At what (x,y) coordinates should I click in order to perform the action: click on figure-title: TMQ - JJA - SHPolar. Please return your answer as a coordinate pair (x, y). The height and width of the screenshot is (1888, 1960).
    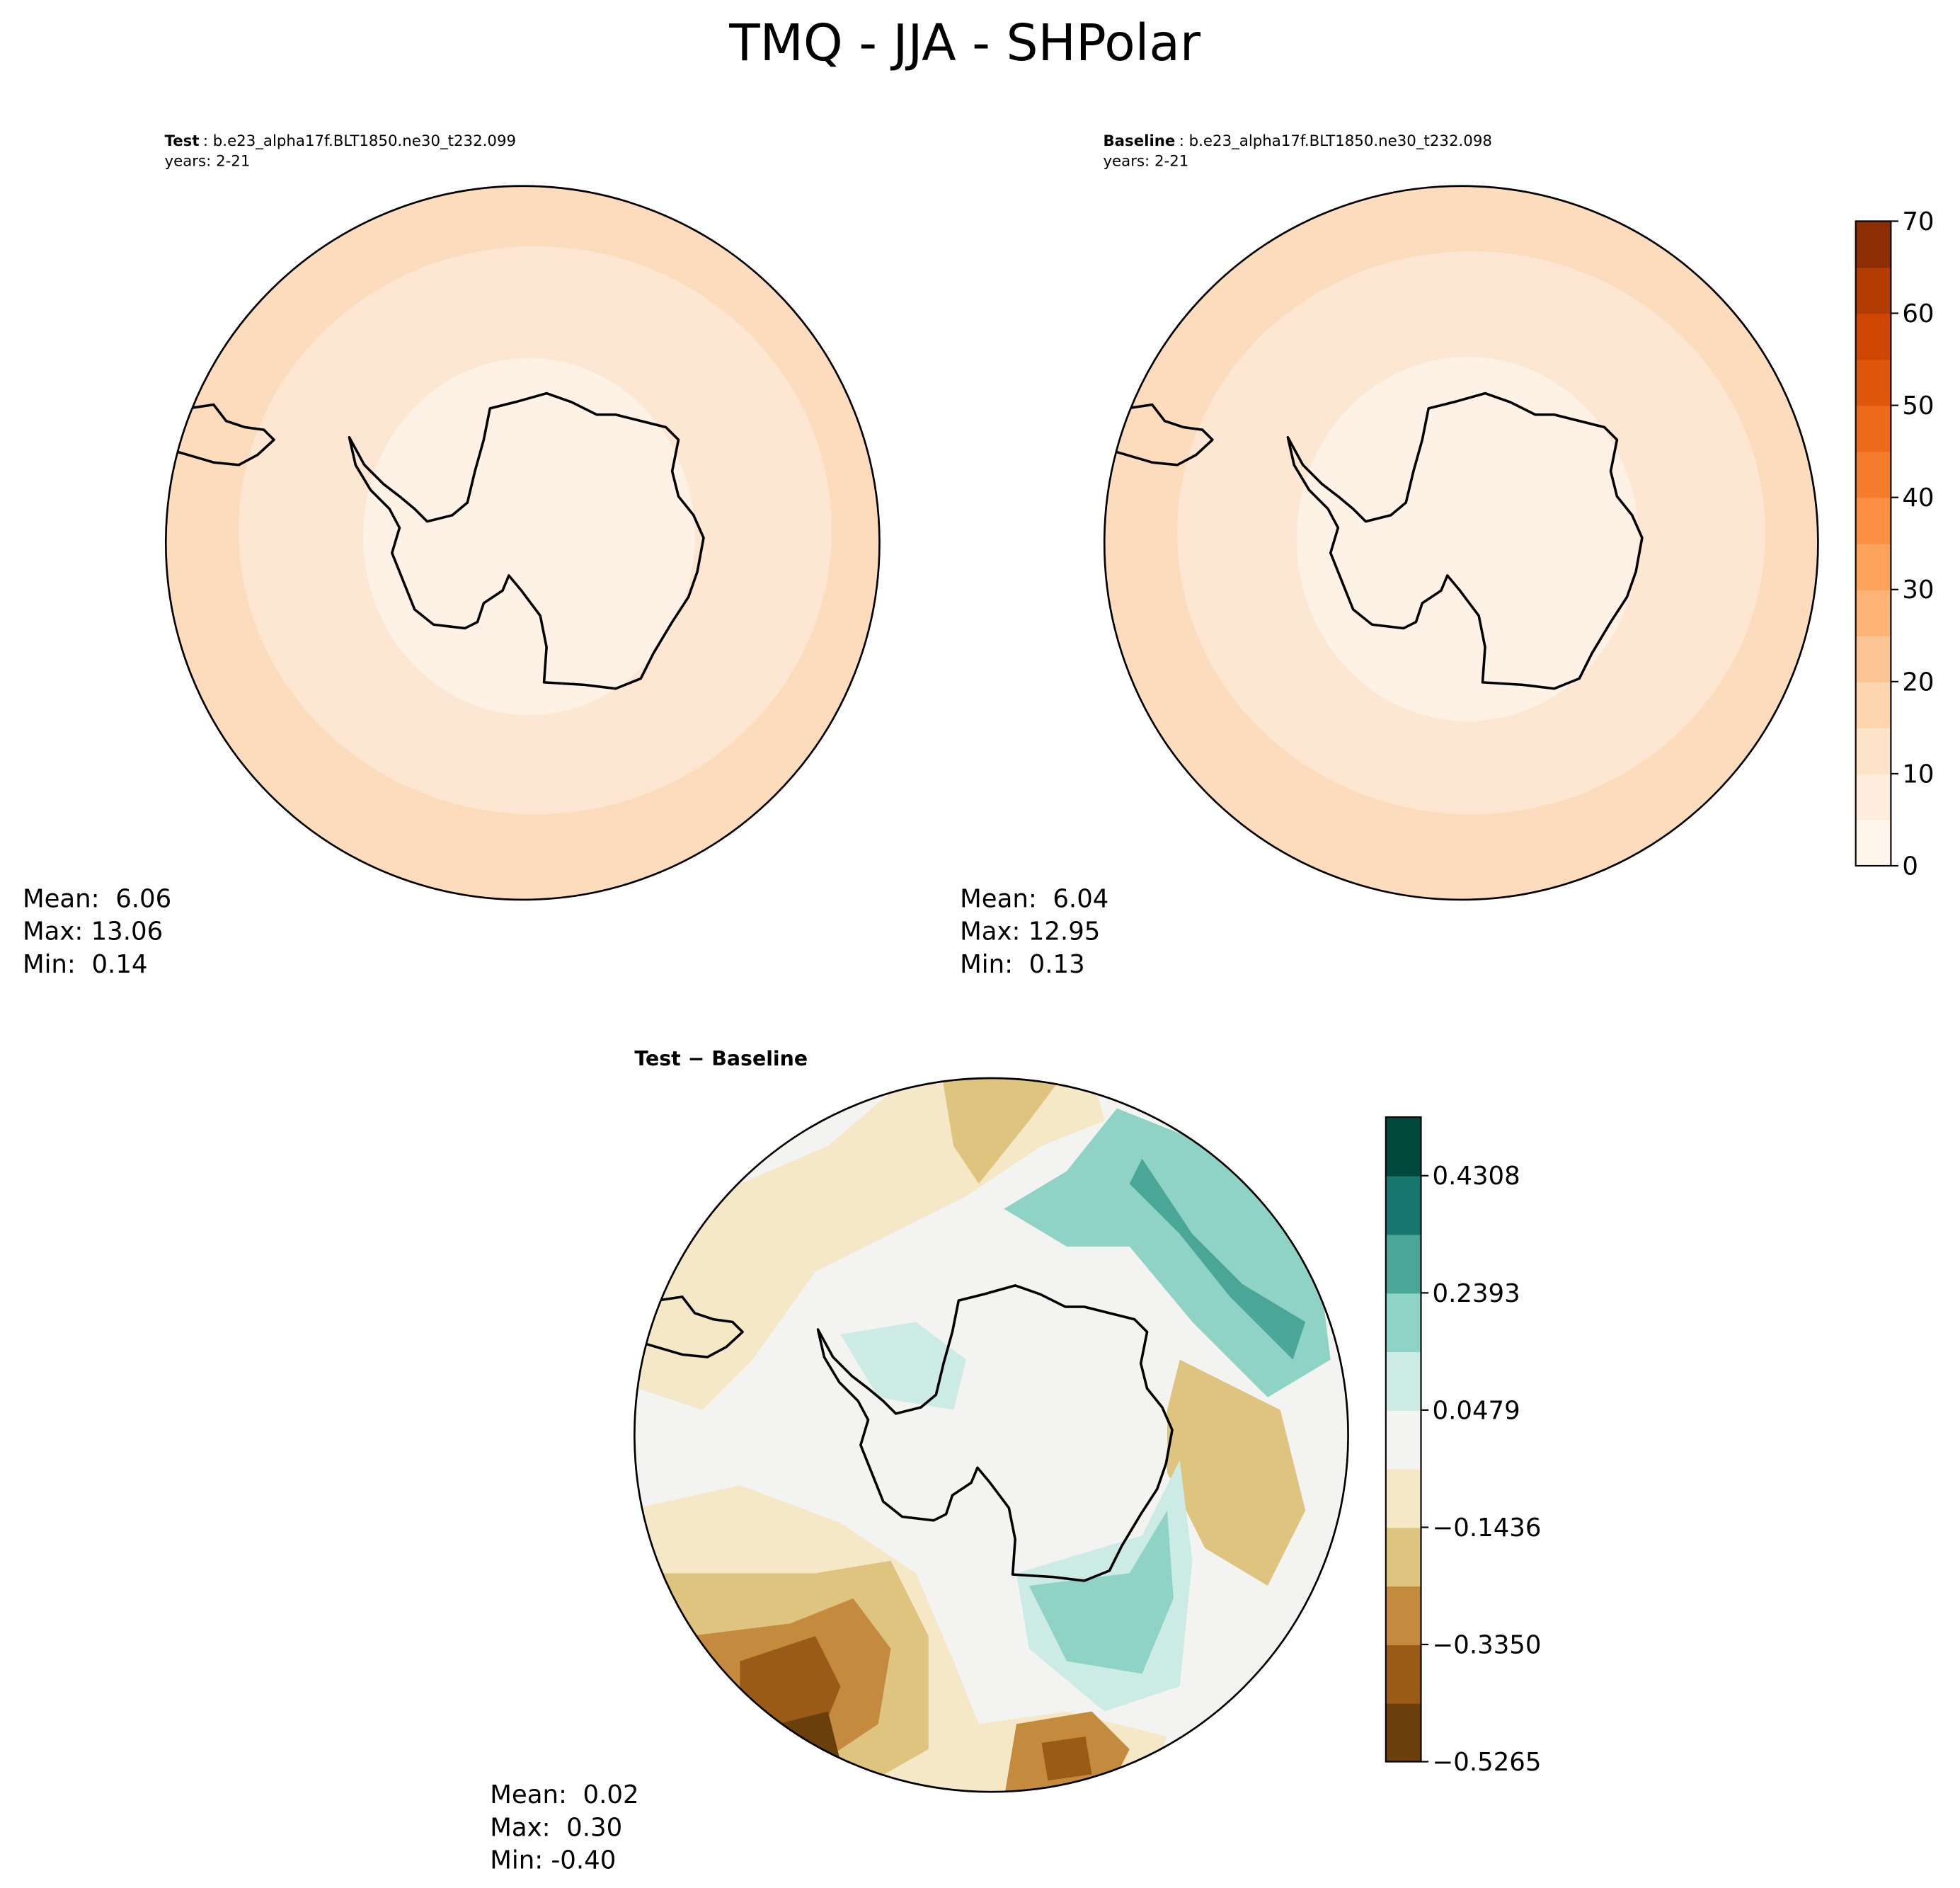
    Looking at the image, I should click on (964, 42).